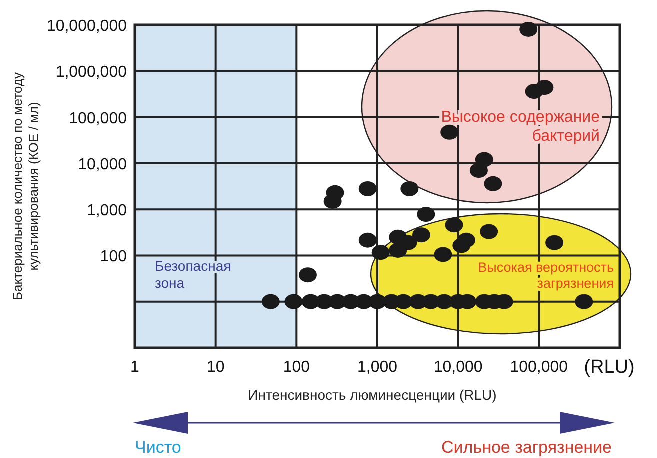 The width and height of the screenshot is (657, 458). I want to click on y-tick-label: 100,000, so click(98, 119).